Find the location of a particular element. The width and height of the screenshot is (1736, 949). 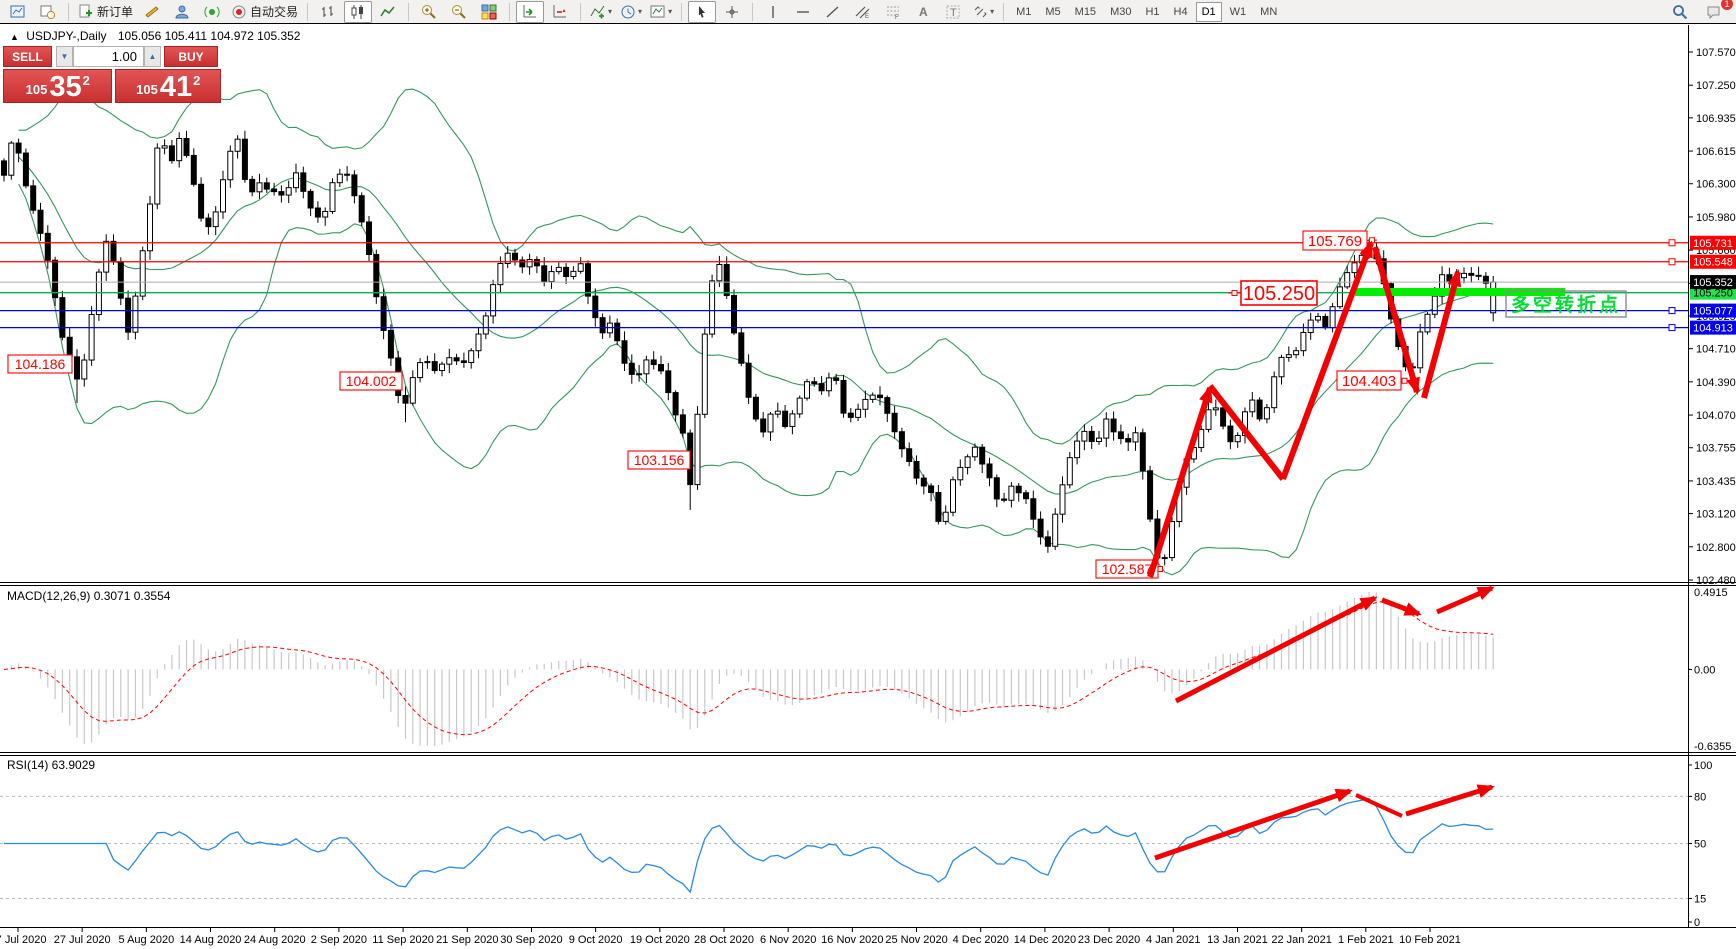

timeframe-button-w1: W1 is located at coordinates (1238, 11).